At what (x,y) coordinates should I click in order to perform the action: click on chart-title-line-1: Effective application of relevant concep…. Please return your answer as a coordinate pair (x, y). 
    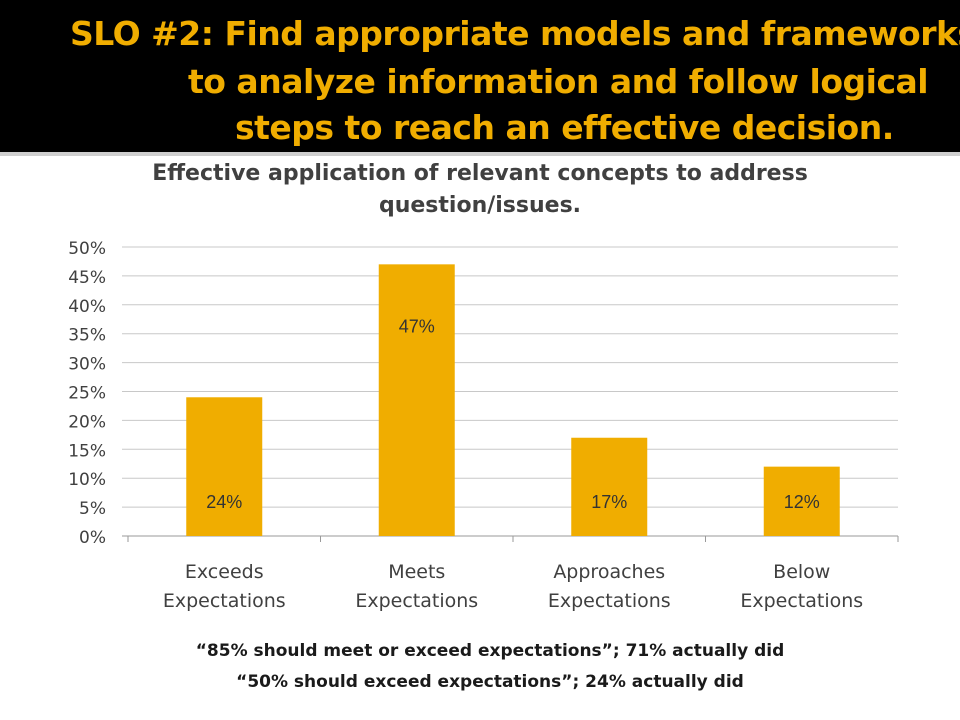
    Looking at the image, I should click on (480, 173).